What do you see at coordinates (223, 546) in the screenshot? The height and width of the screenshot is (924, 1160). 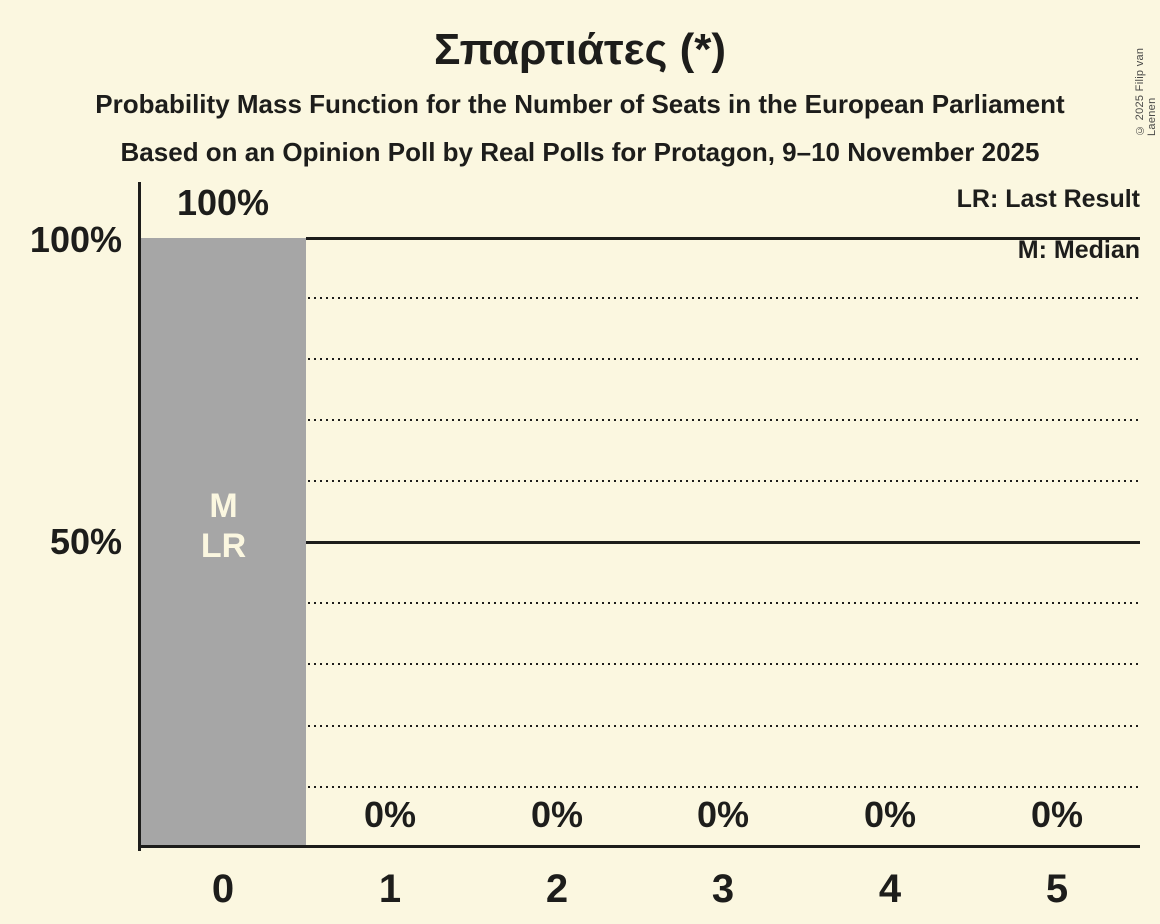 I see `last-result-marker: LR` at bounding box center [223, 546].